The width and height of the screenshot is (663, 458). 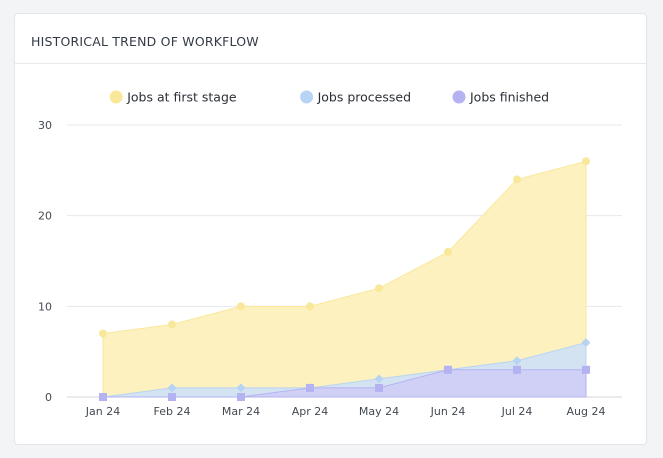 I want to click on x-tick-label: May 24, so click(x=379, y=411).